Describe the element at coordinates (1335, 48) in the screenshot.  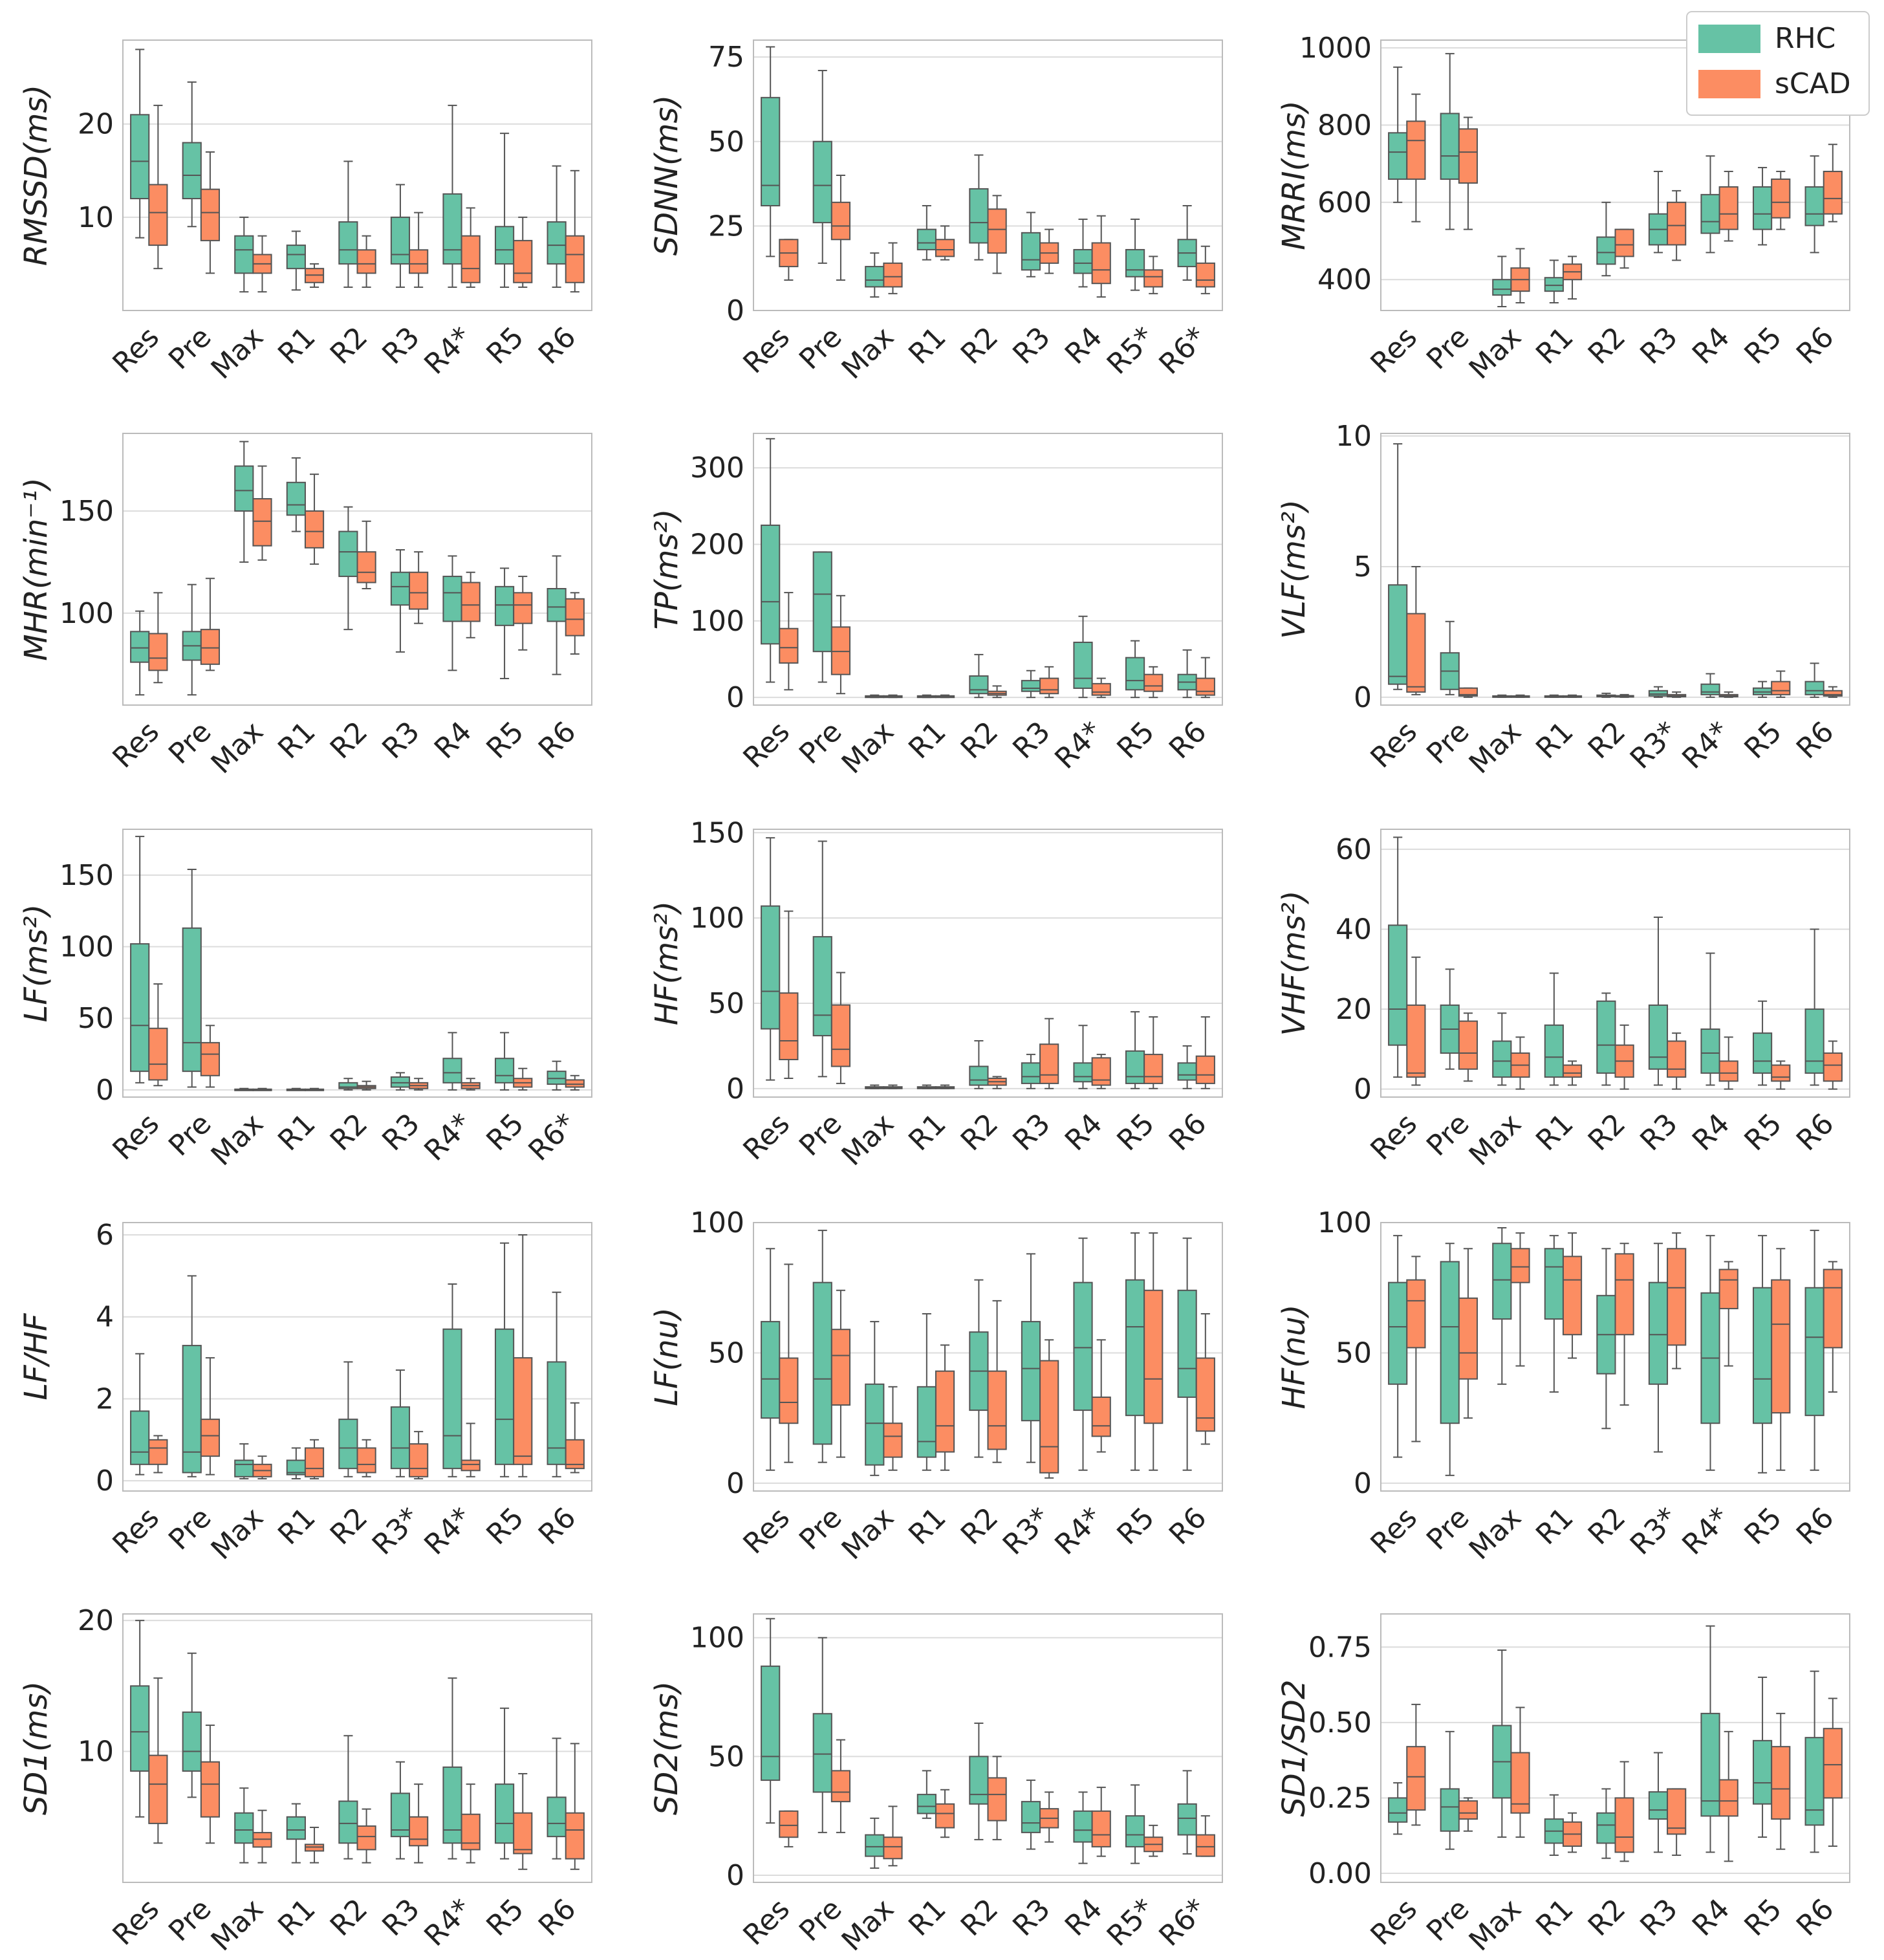
I see `y-tick-label: 1000` at that location.